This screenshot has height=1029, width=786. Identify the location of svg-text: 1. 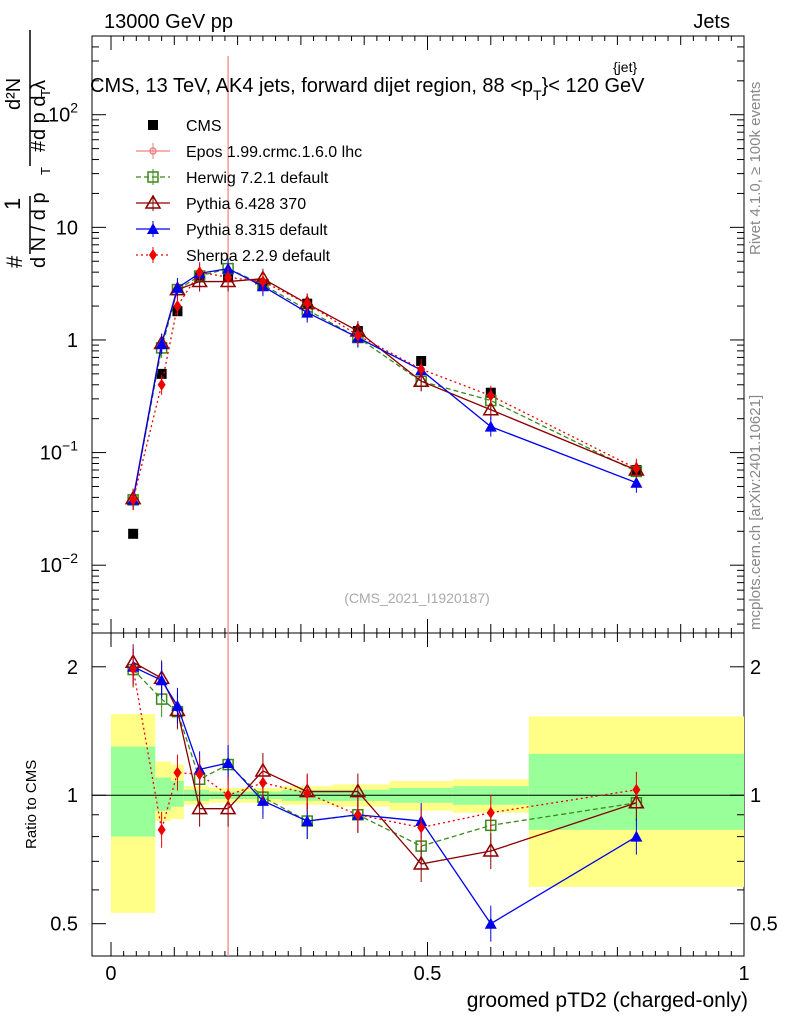
(12, 204).